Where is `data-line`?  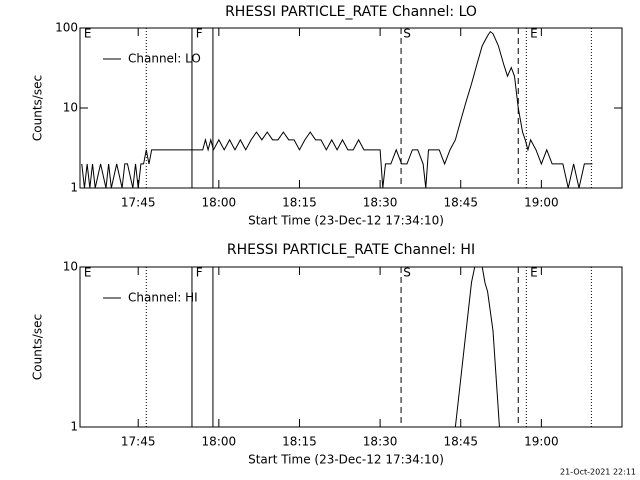 data-line is located at coordinates (477, 347).